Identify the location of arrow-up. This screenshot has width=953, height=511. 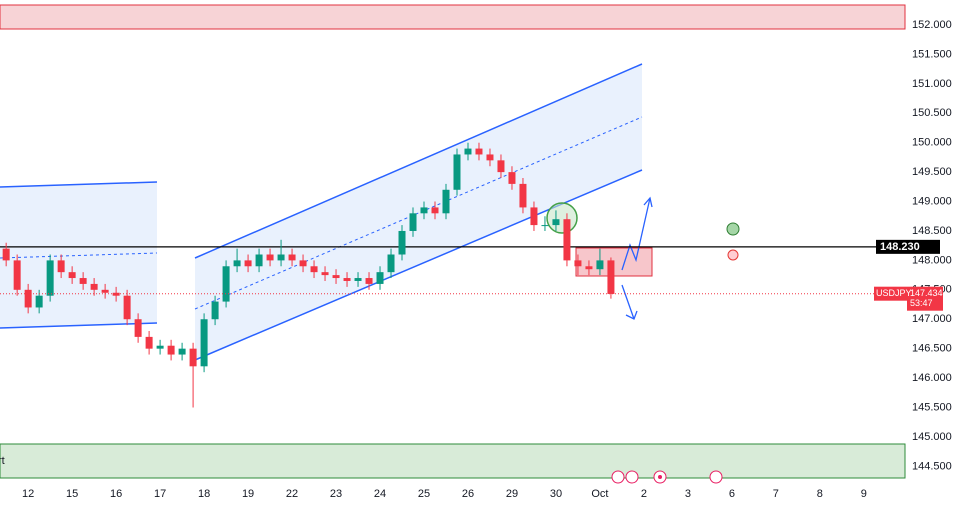
(636, 234).